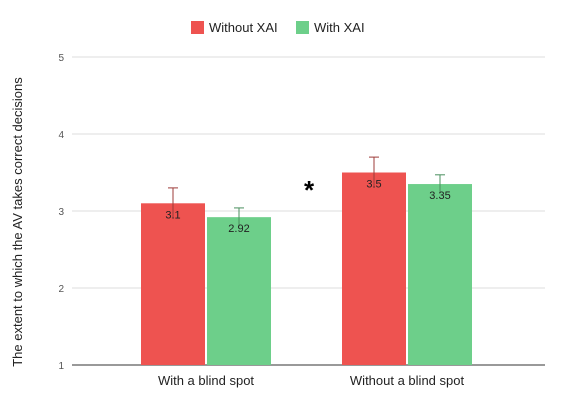 The width and height of the screenshot is (585, 409). What do you see at coordinates (311, 380) in the screenshot?
I see `x-axis-categories: With a blind spot Without a blind spot` at bounding box center [311, 380].